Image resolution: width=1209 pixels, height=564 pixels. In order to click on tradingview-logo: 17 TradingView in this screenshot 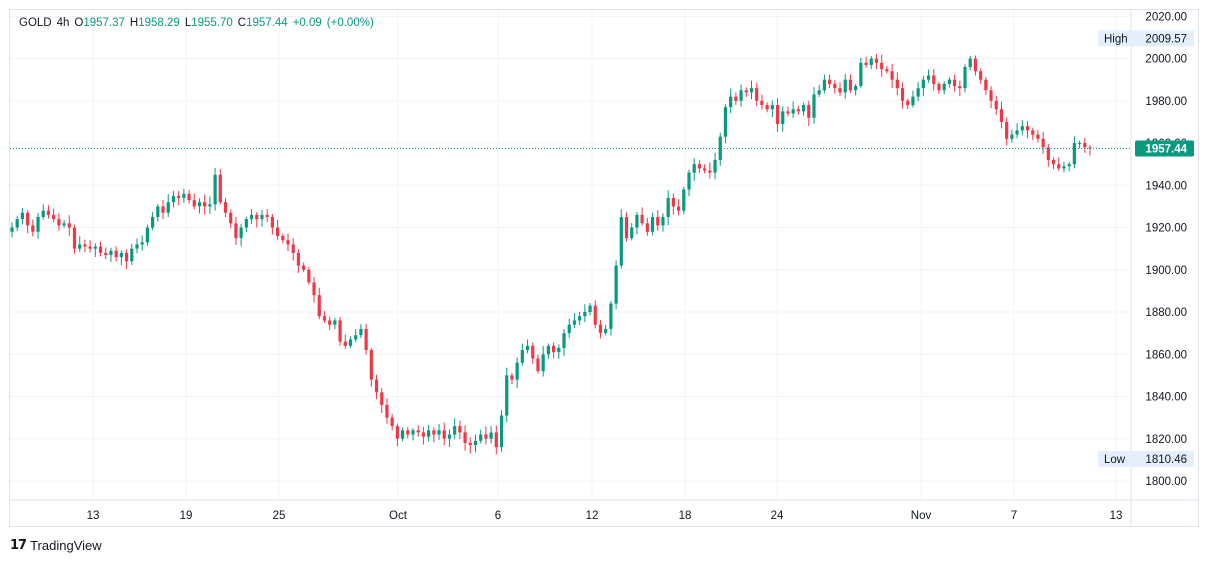, I will do `click(56, 545)`.